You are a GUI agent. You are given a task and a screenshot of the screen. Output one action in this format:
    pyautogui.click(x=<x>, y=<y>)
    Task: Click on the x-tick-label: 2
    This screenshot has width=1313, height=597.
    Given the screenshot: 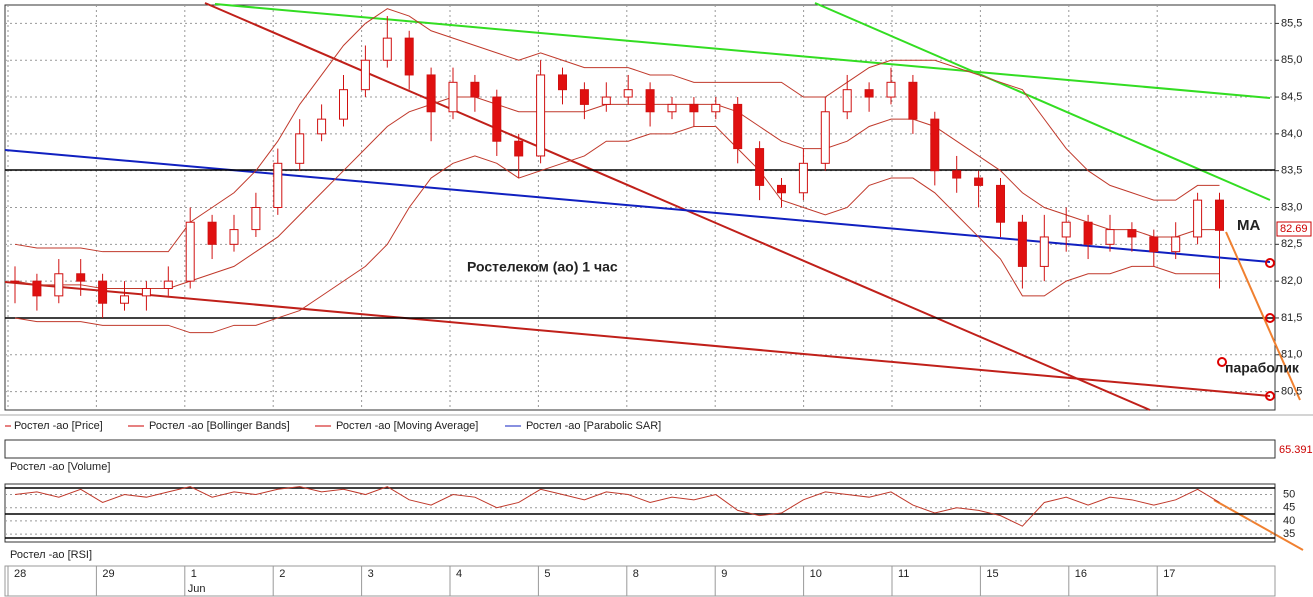 What is the action you would take?
    pyautogui.click(x=282, y=574)
    